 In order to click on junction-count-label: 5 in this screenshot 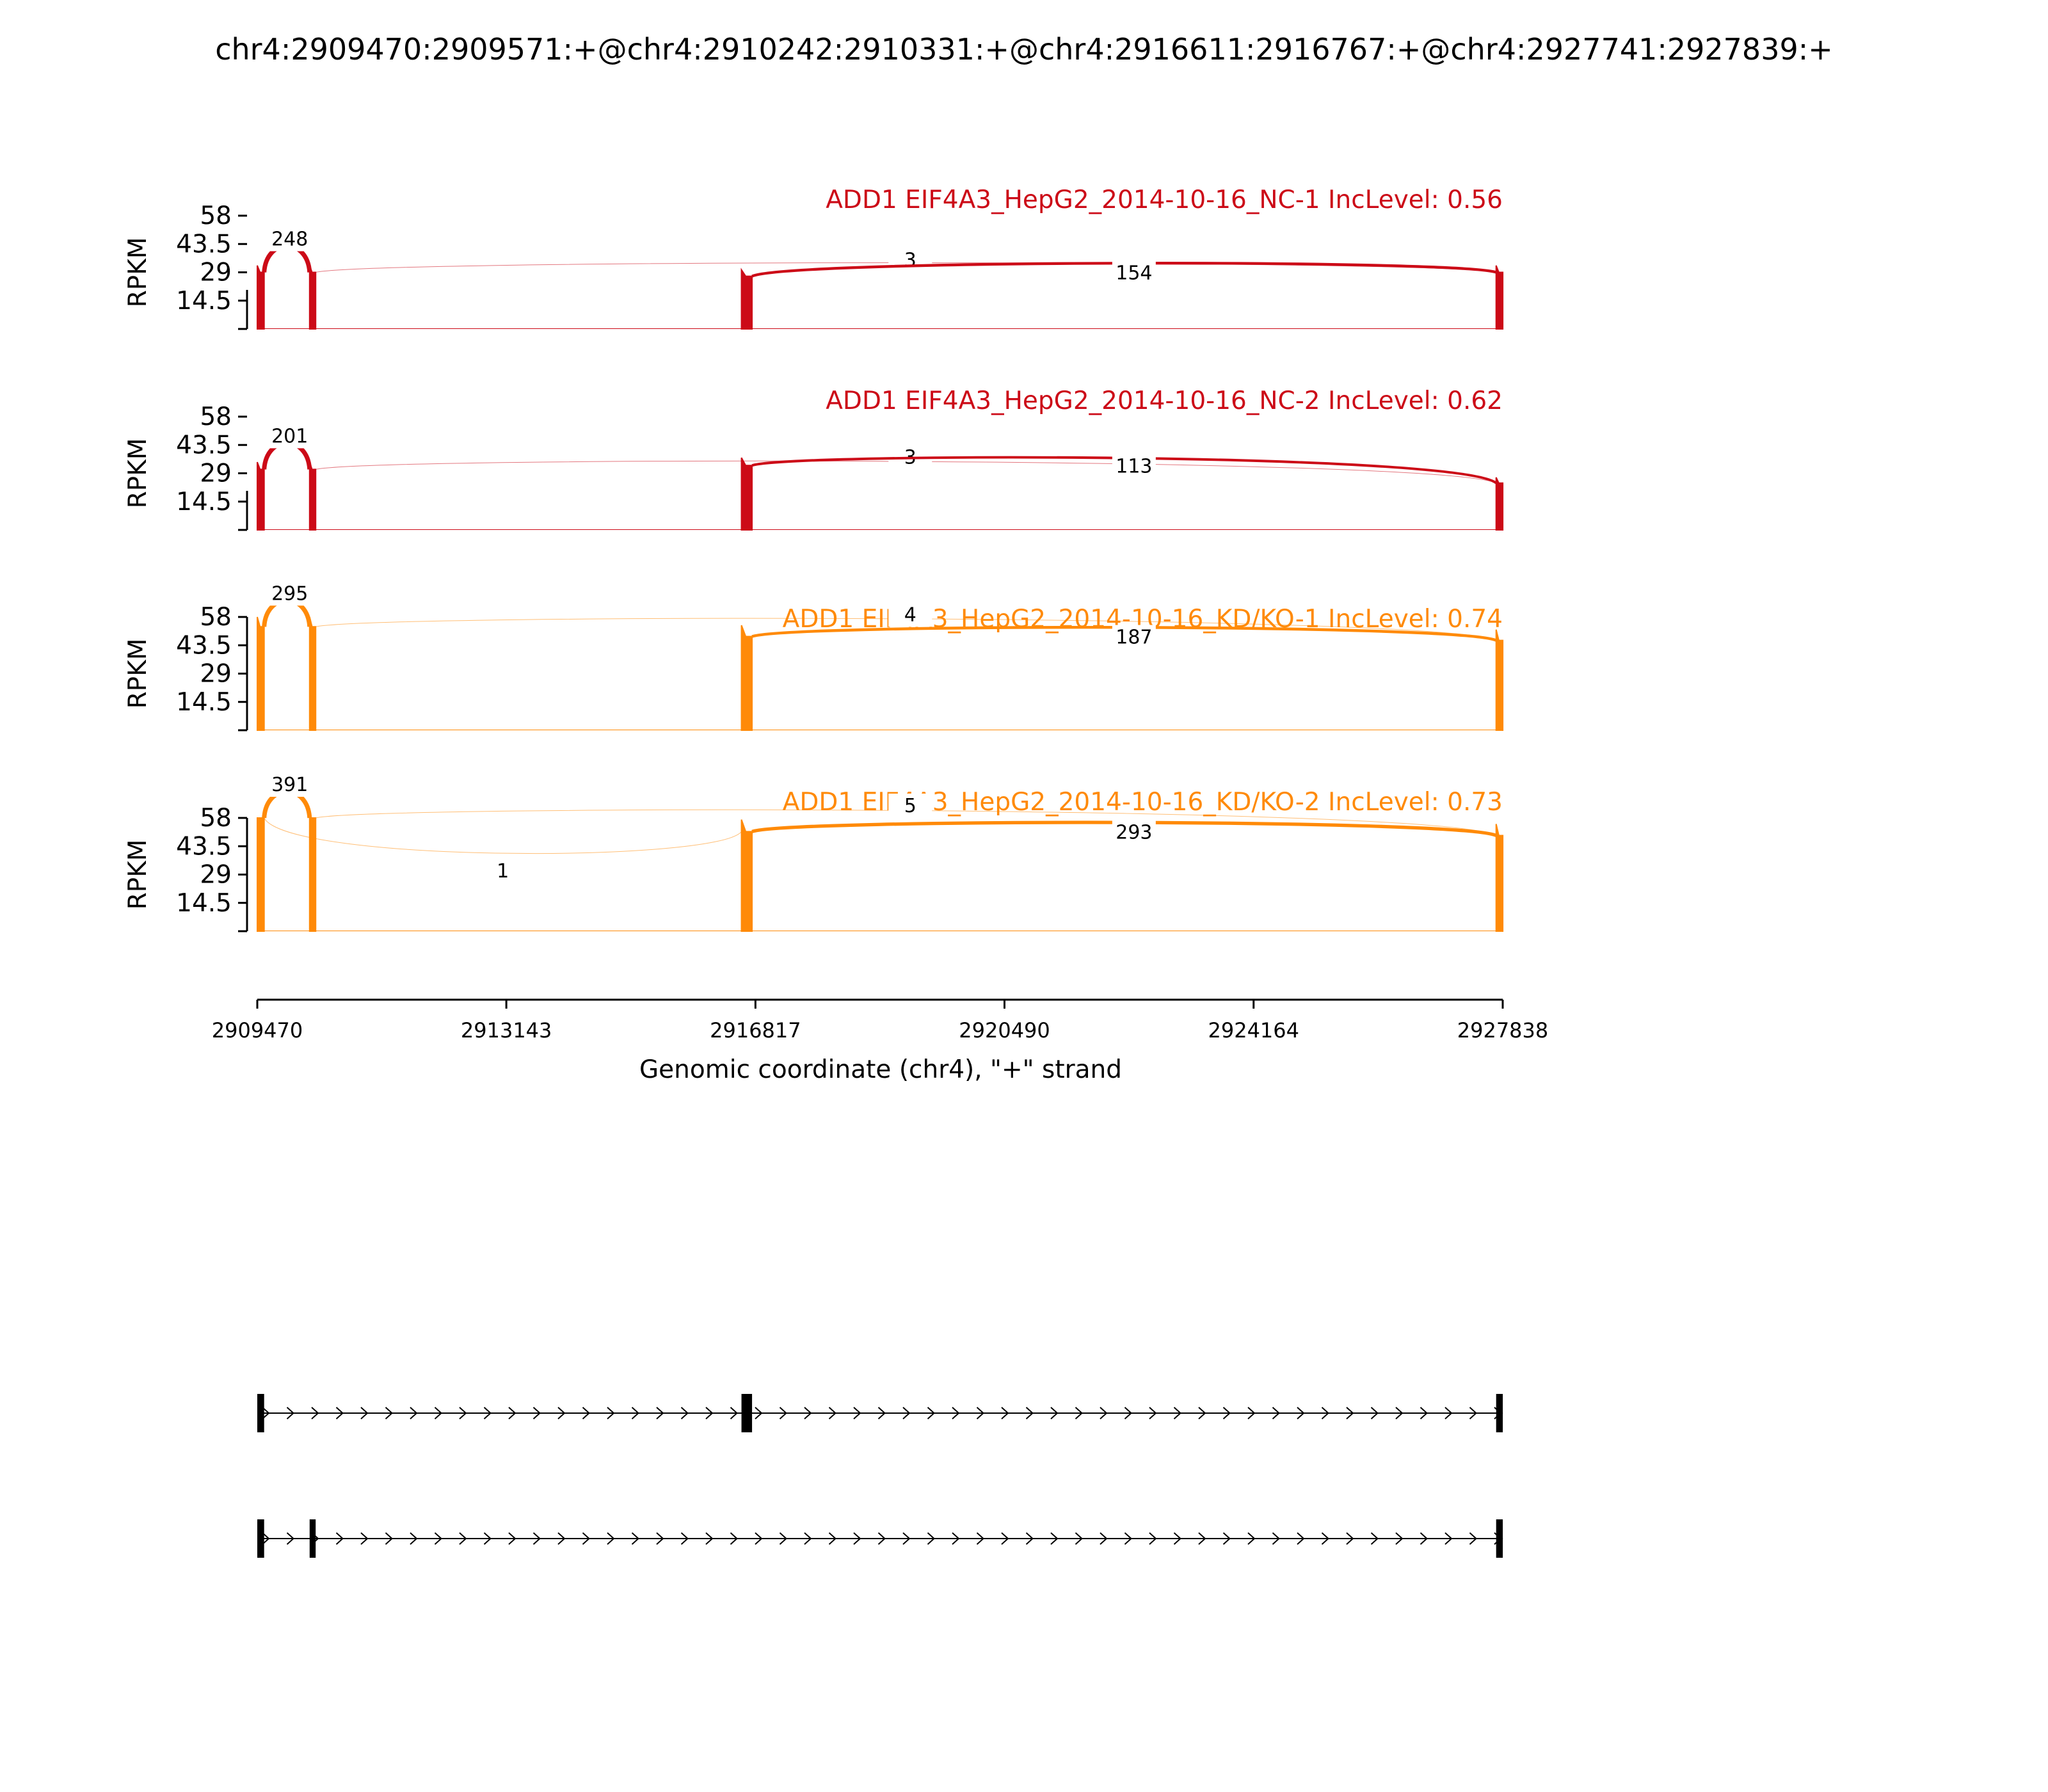, I will do `click(910, 806)`.